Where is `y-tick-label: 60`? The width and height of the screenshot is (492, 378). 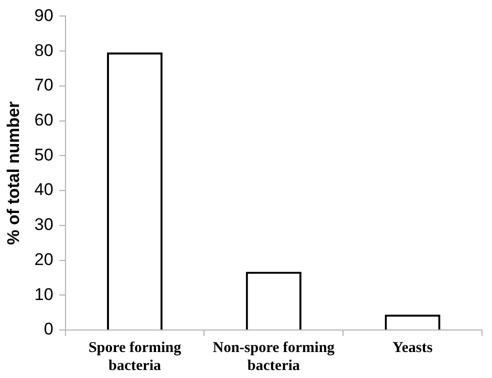 y-tick-label: 60 is located at coordinates (44, 120).